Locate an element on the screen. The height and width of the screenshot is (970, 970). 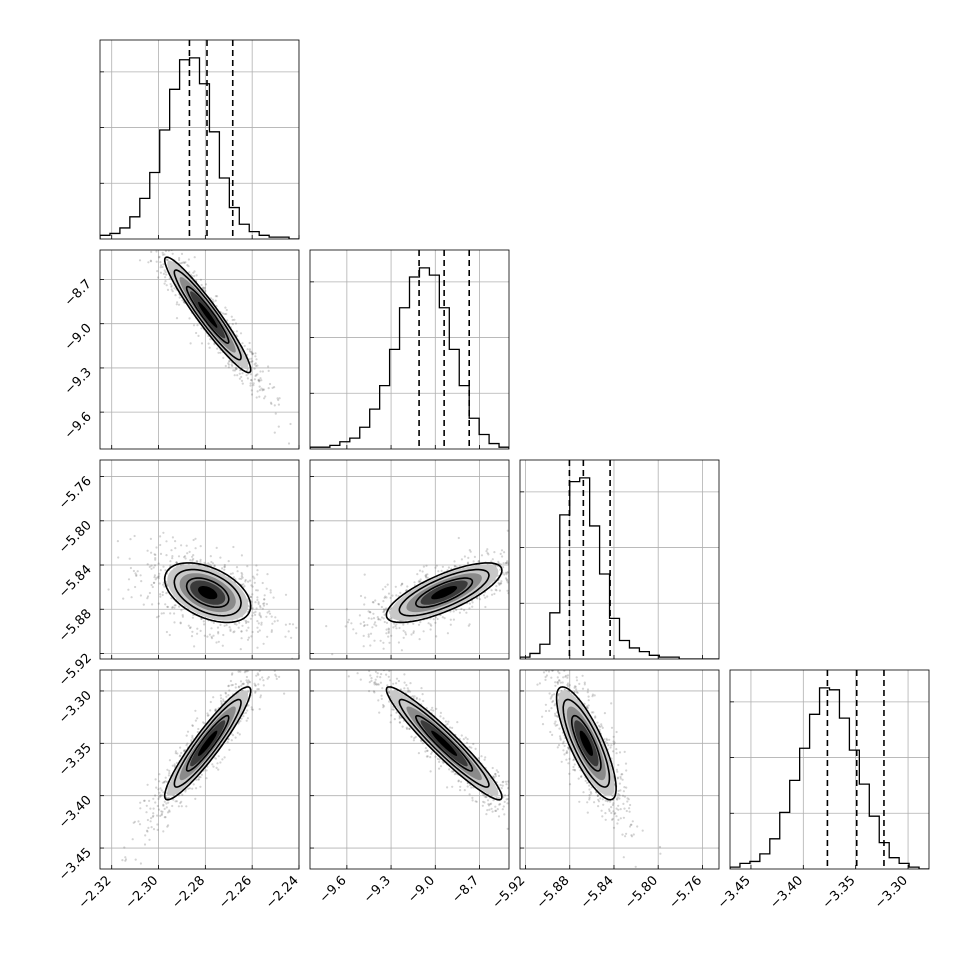
density-fill is located at coordinates (444, 743).